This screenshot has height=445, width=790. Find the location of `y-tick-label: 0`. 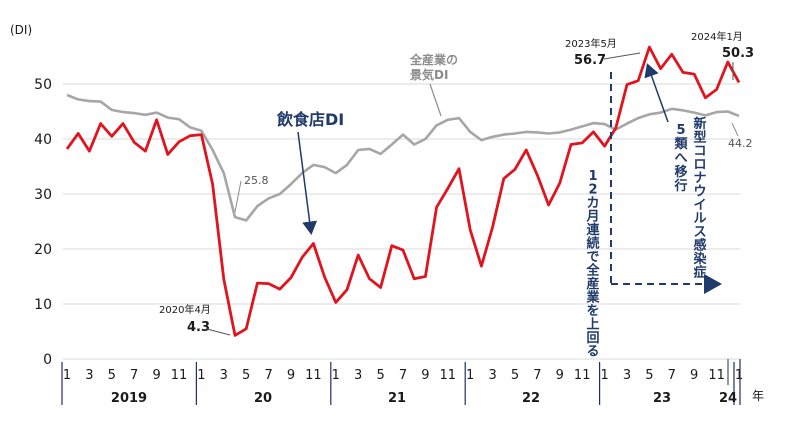

y-tick-label: 0 is located at coordinates (47, 360).